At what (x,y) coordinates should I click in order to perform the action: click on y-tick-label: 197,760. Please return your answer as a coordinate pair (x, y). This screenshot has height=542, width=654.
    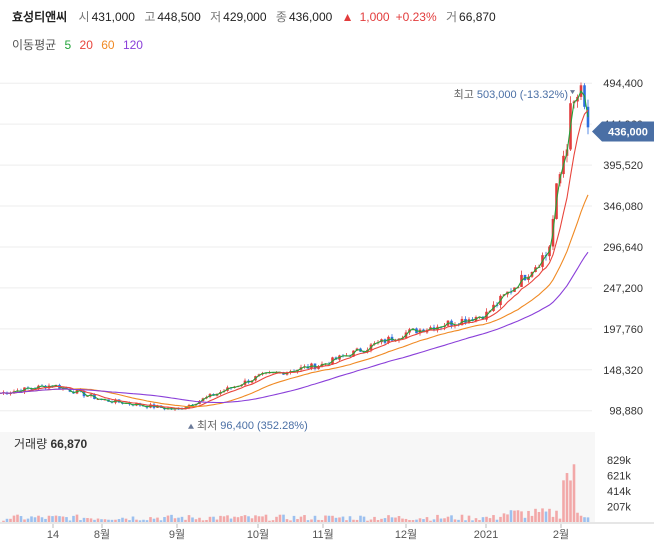
    Looking at the image, I should click on (623, 330).